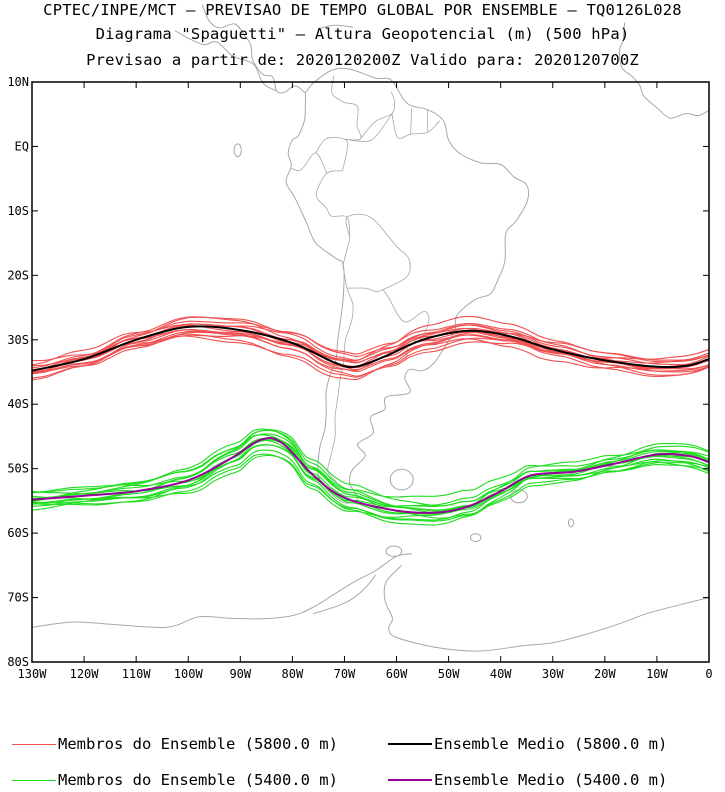 The height and width of the screenshot is (792, 725). Describe the element at coordinates (18, 340) in the screenshot. I see `lat-label-30S: 30S` at that location.